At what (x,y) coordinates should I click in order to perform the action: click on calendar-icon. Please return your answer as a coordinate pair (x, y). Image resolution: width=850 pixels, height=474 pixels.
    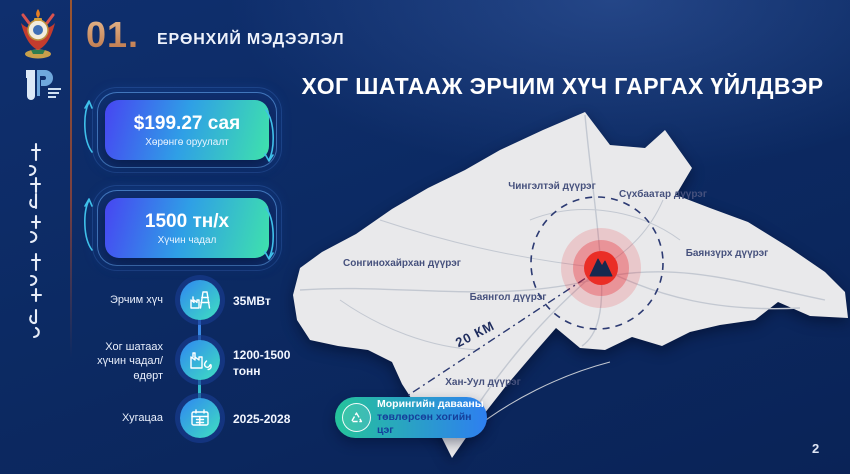
    Looking at the image, I should click on (200, 418).